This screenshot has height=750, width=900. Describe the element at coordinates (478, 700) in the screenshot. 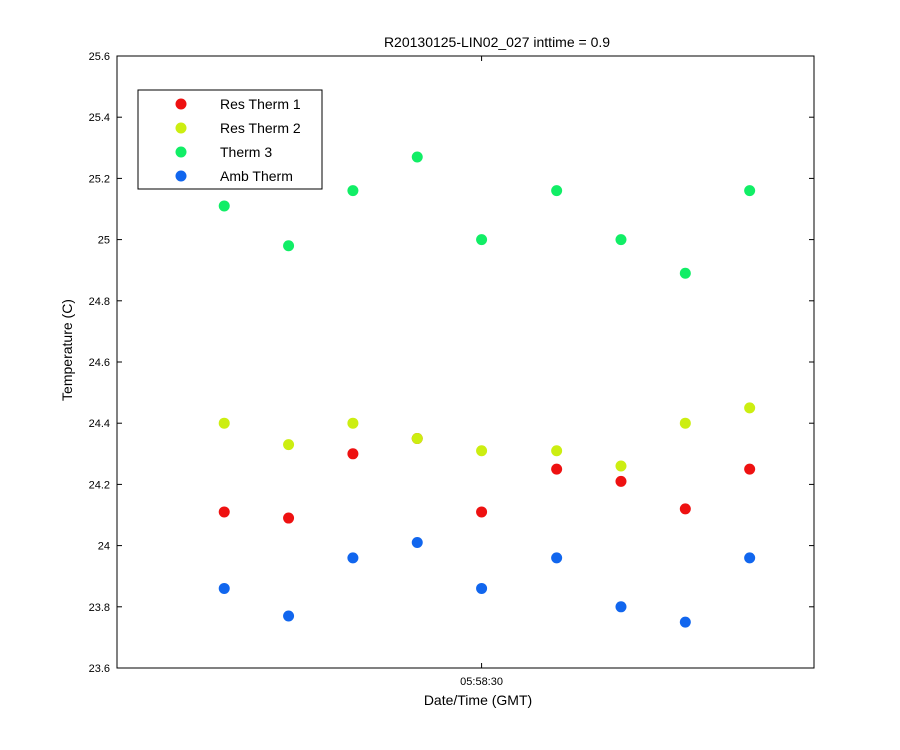

I see `x-axis-label: Date/Time (GMT)` at that location.